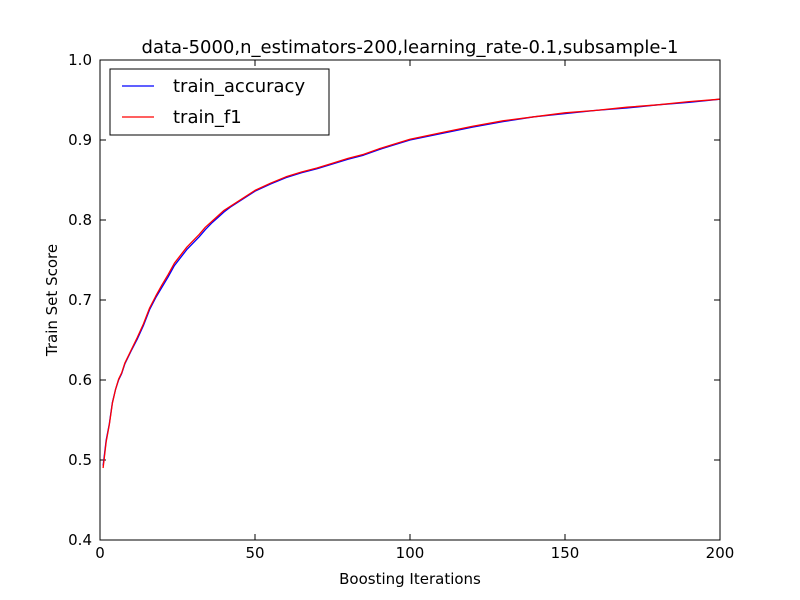  What do you see at coordinates (80, 60) in the screenshot?
I see `y-tick-label: 1.0` at bounding box center [80, 60].